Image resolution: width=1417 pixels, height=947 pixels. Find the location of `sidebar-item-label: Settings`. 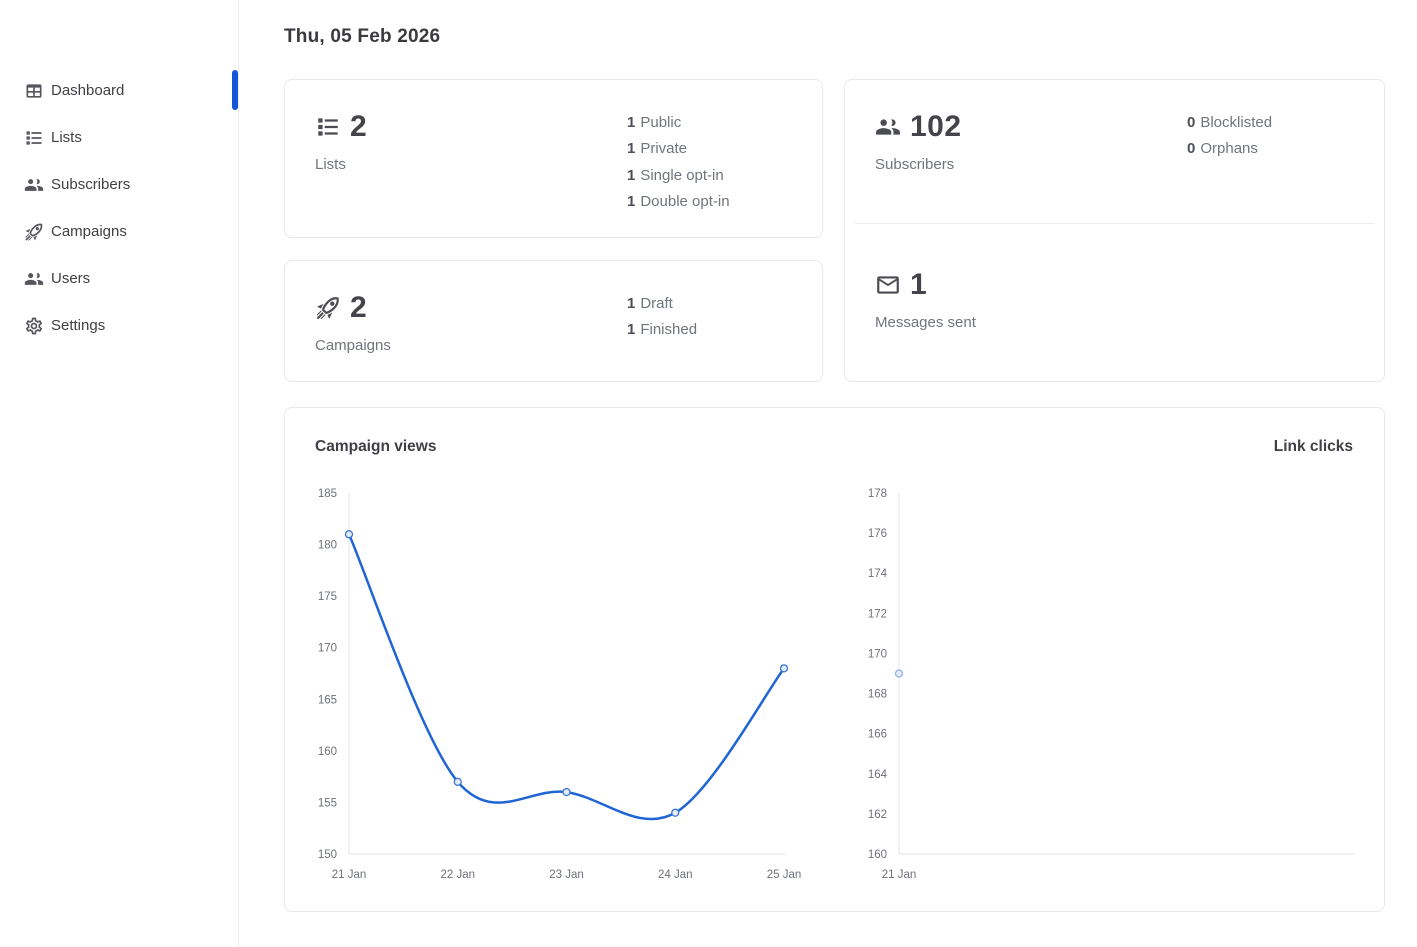

sidebar-item-label: Settings is located at coordinates (78, 325).